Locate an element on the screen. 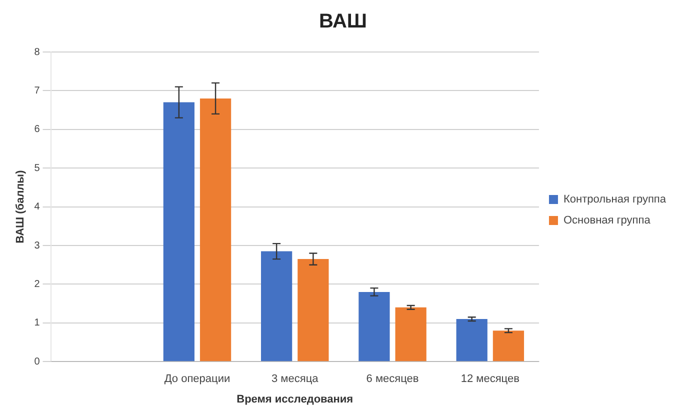 The height and width of the screenshot is (420, 686). y-tick-label: 2 is located at coordinates (37, 284).